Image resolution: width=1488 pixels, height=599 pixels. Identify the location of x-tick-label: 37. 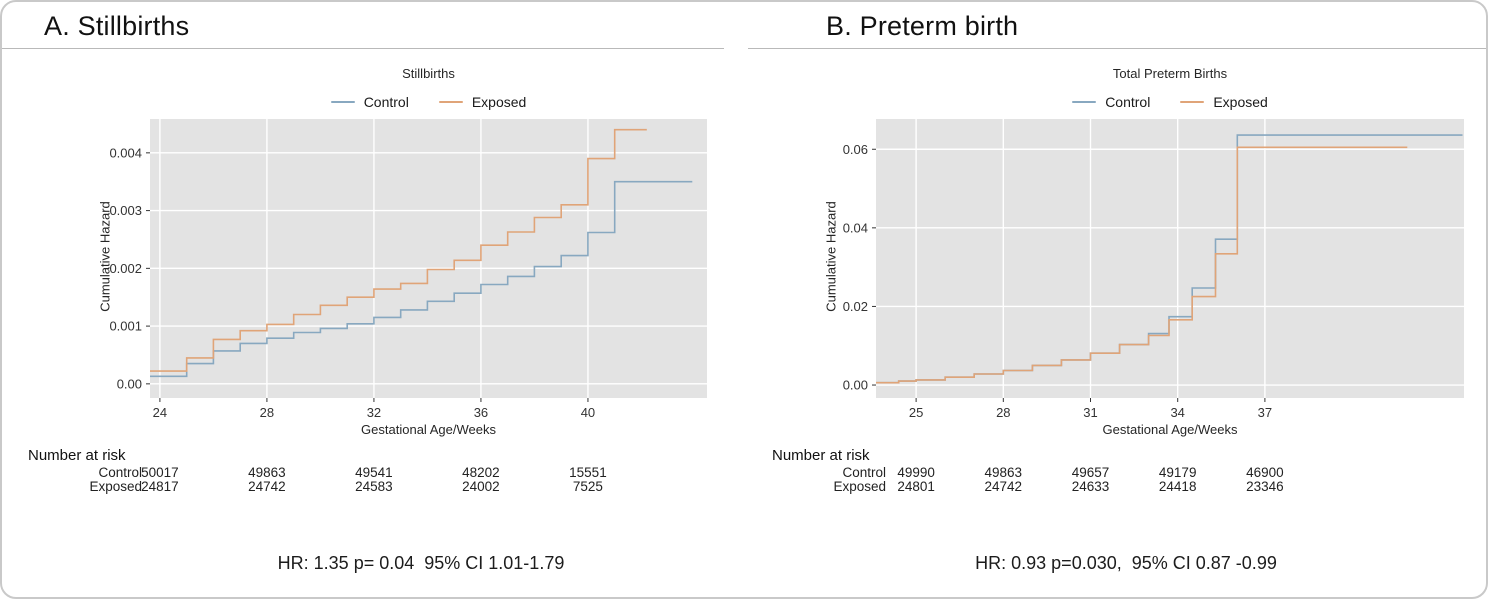
(1265, 412).